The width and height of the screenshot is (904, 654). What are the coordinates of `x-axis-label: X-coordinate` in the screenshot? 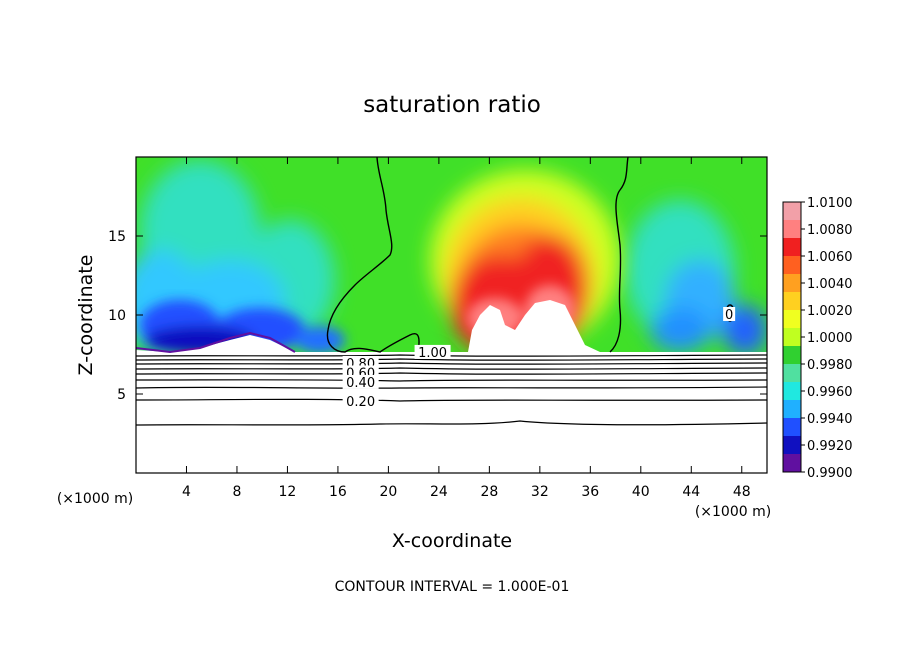 It's located at (452, 541).